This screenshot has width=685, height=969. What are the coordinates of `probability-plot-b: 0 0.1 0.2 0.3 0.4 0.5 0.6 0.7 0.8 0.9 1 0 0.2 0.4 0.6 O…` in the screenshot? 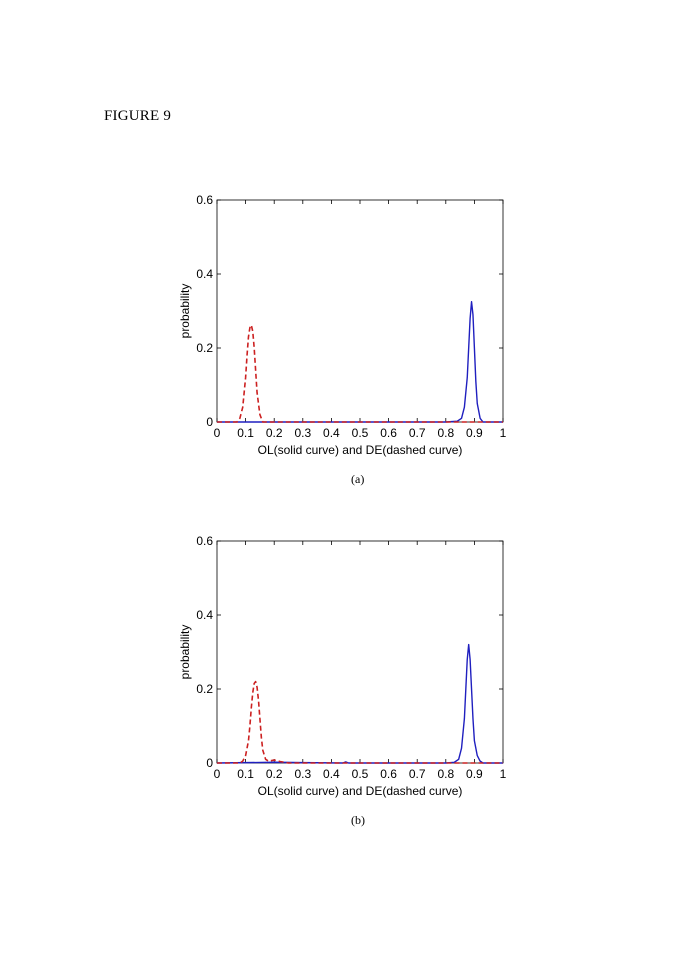 It's located at (342, 666).